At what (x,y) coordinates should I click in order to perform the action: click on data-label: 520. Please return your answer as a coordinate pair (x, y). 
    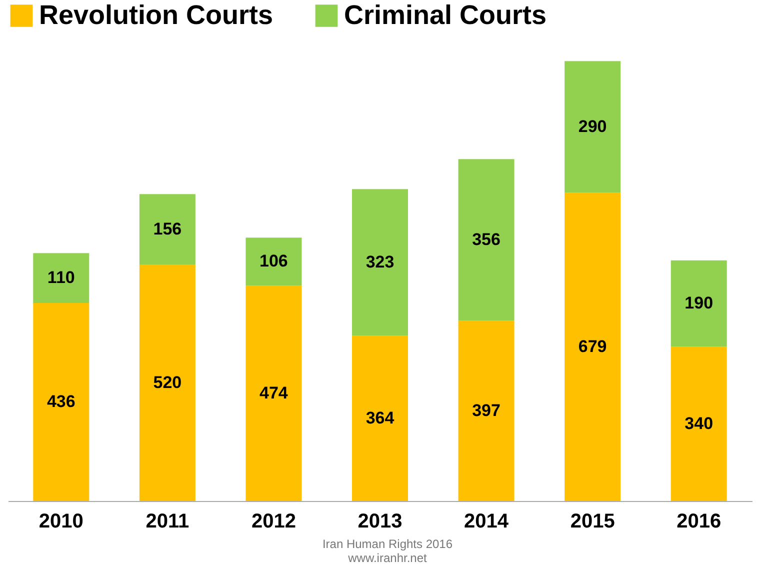
    Looking at the image, I should click on (167, 382).